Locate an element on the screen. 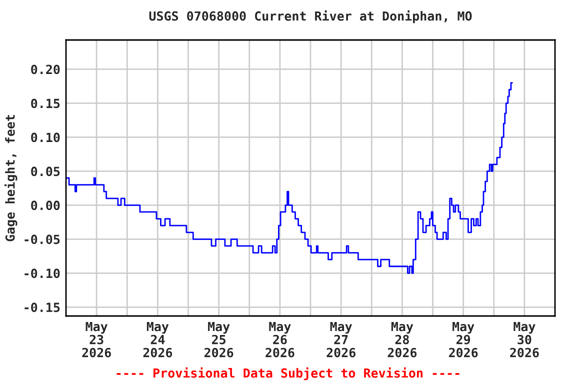 The height and width of the screenshot is (384, 576). y-tick-label: -0.10 is located at coordinates (42, 273).